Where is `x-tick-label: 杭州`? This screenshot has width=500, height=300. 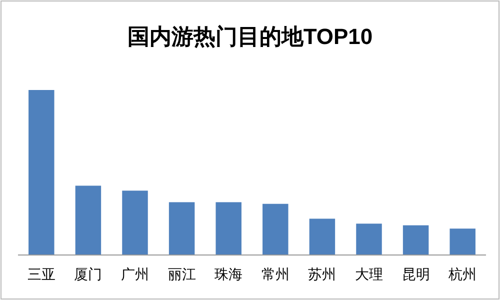 x-tick-label: 杭州 is located at coordinates (462, 274).